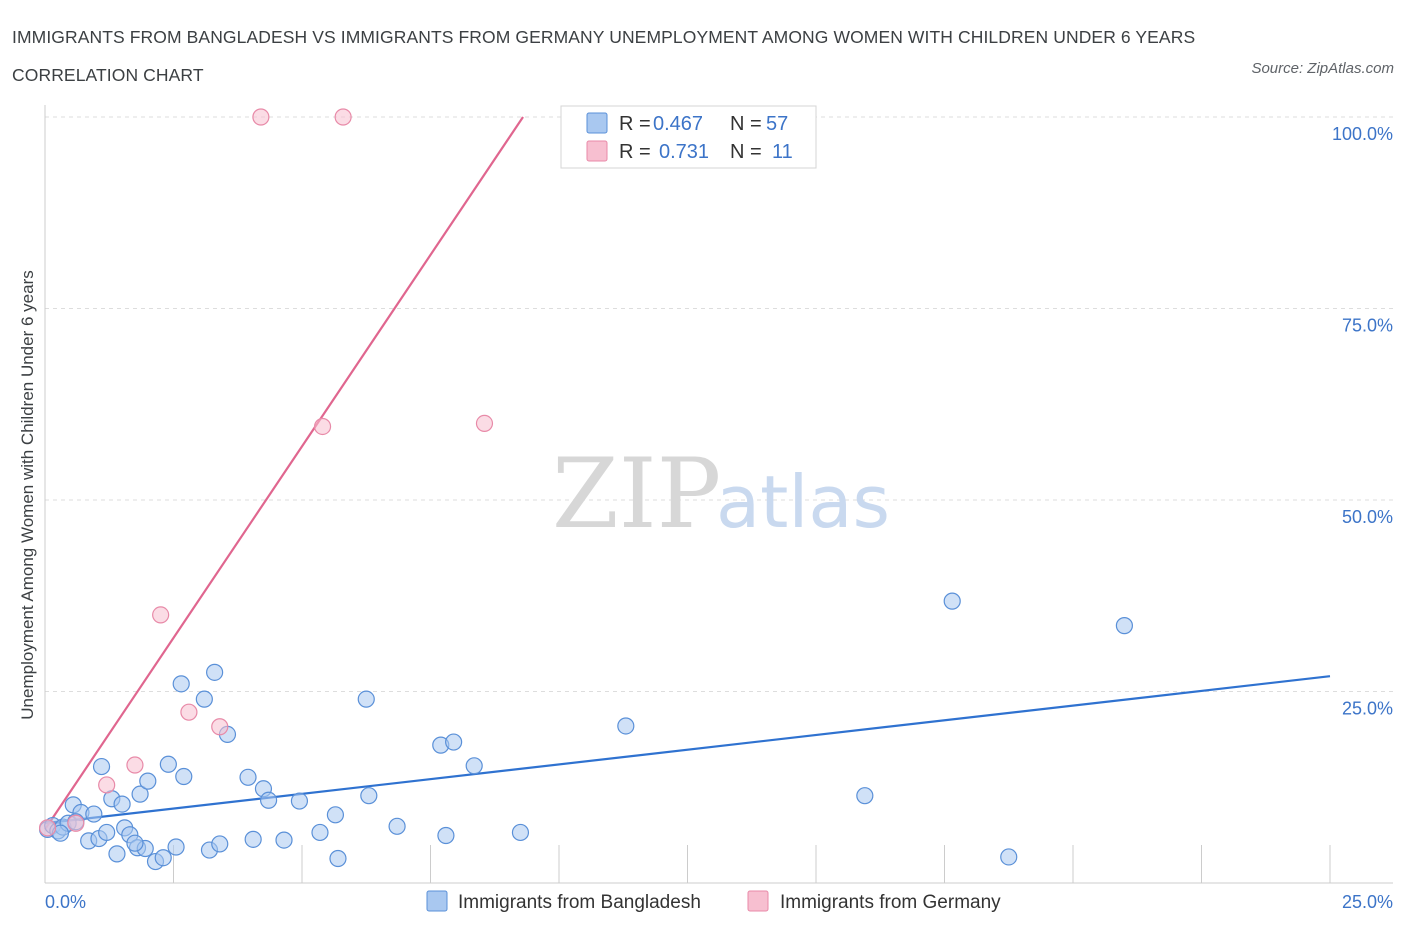 The height and width of the screenshot is (930, 1406). I want to click on source-label: Source: ZipAtlas.com, so click(1322, 68).